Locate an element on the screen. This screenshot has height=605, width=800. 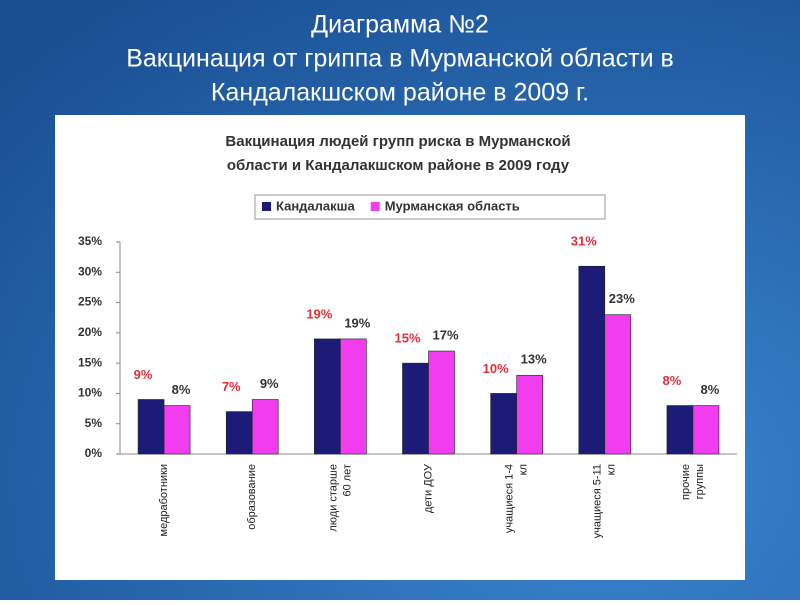
value-label: 13% is located at coordinates (534, 359).